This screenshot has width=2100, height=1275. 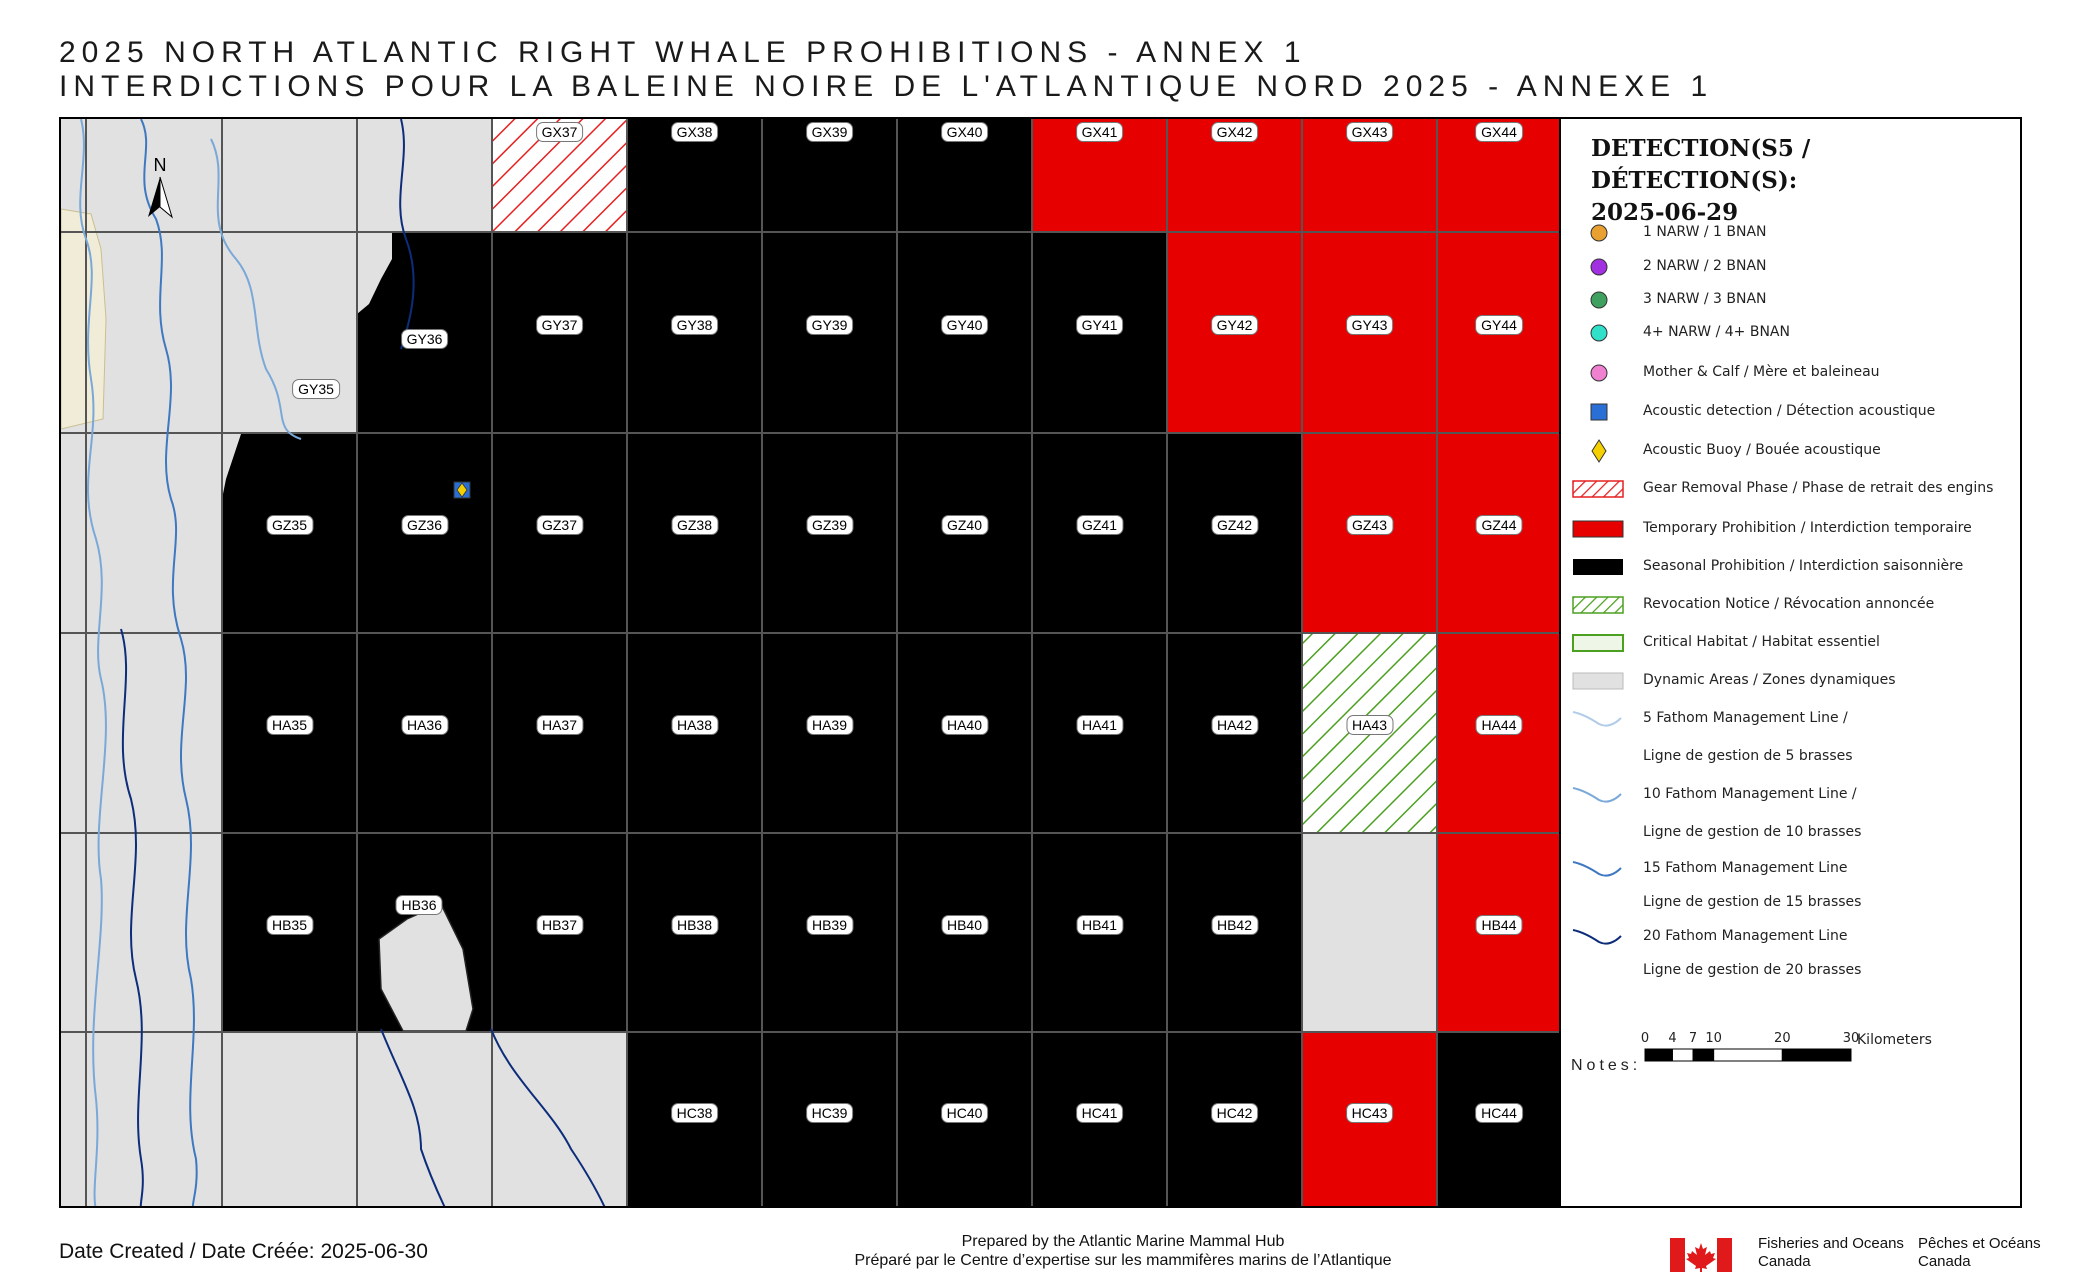 I want to click on legend-symbol-square-icon, so click(x=1599, y=412).